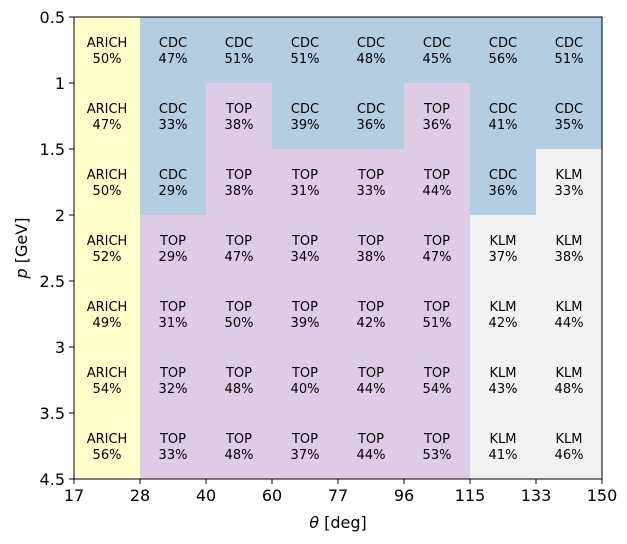 This screenshot has width=627, height=544. I want to click on x-tick-label: 77, so click(338, 495).